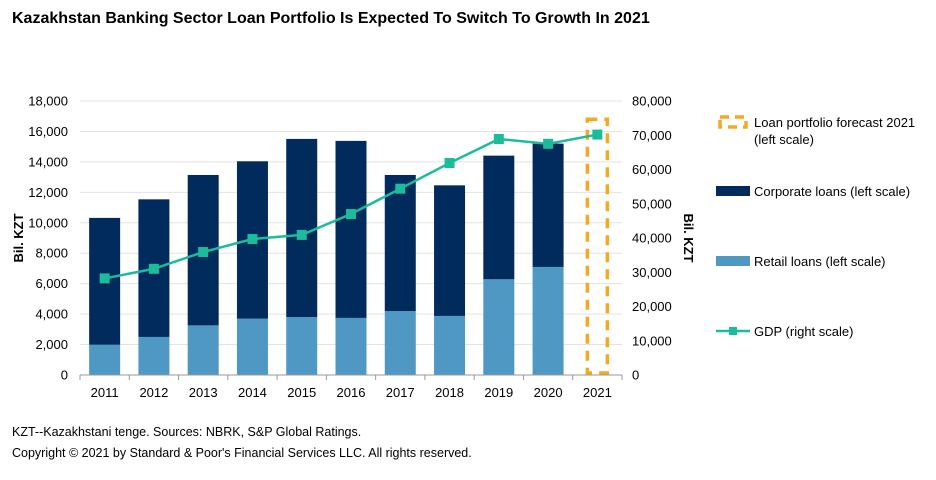 The width and height of the screenshot is (936, 480). Describe the element at coordinates (51, 314) in the screenshot. I see `y-tick-label: 4,000` at that location.